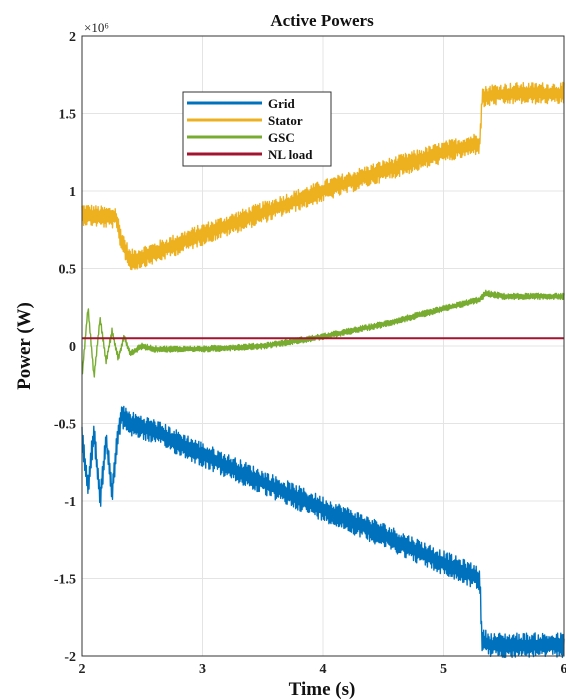  Describe the element at coordinates (281, 103) in the screenshot. I see `legend-label-grid: Grid` at that location.